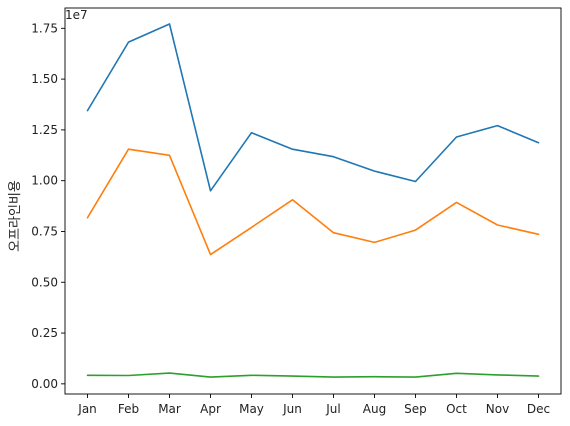 This screenshot has height=426, width=570. What do you see at coordinates (87, 409) in the screenshot?
I see `x-tick-label: Jan` at bounding box center [87, 409].